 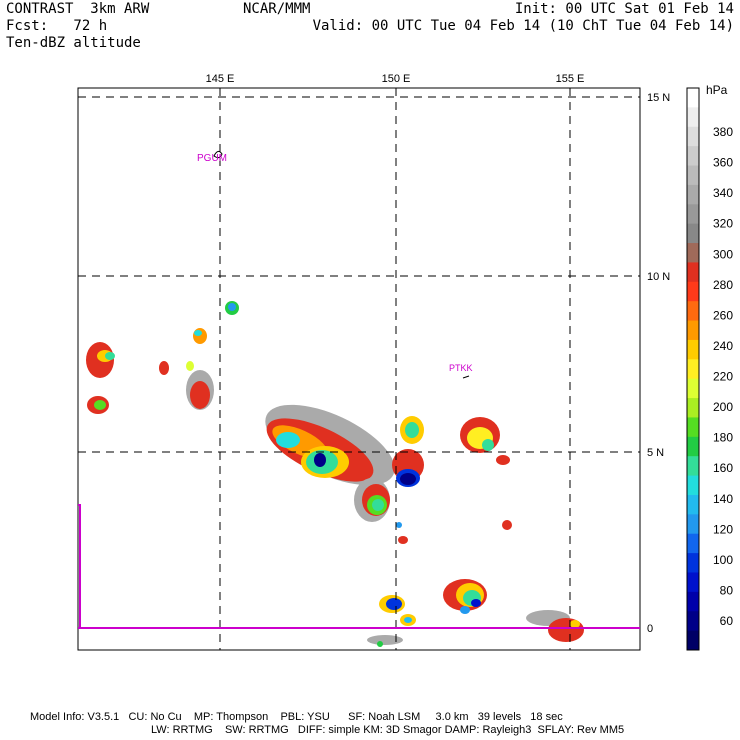 What do you see at coordinates (650, 629) in the screenshot?
I see `lat-label-0: 0` at bounding box center [650, 629].